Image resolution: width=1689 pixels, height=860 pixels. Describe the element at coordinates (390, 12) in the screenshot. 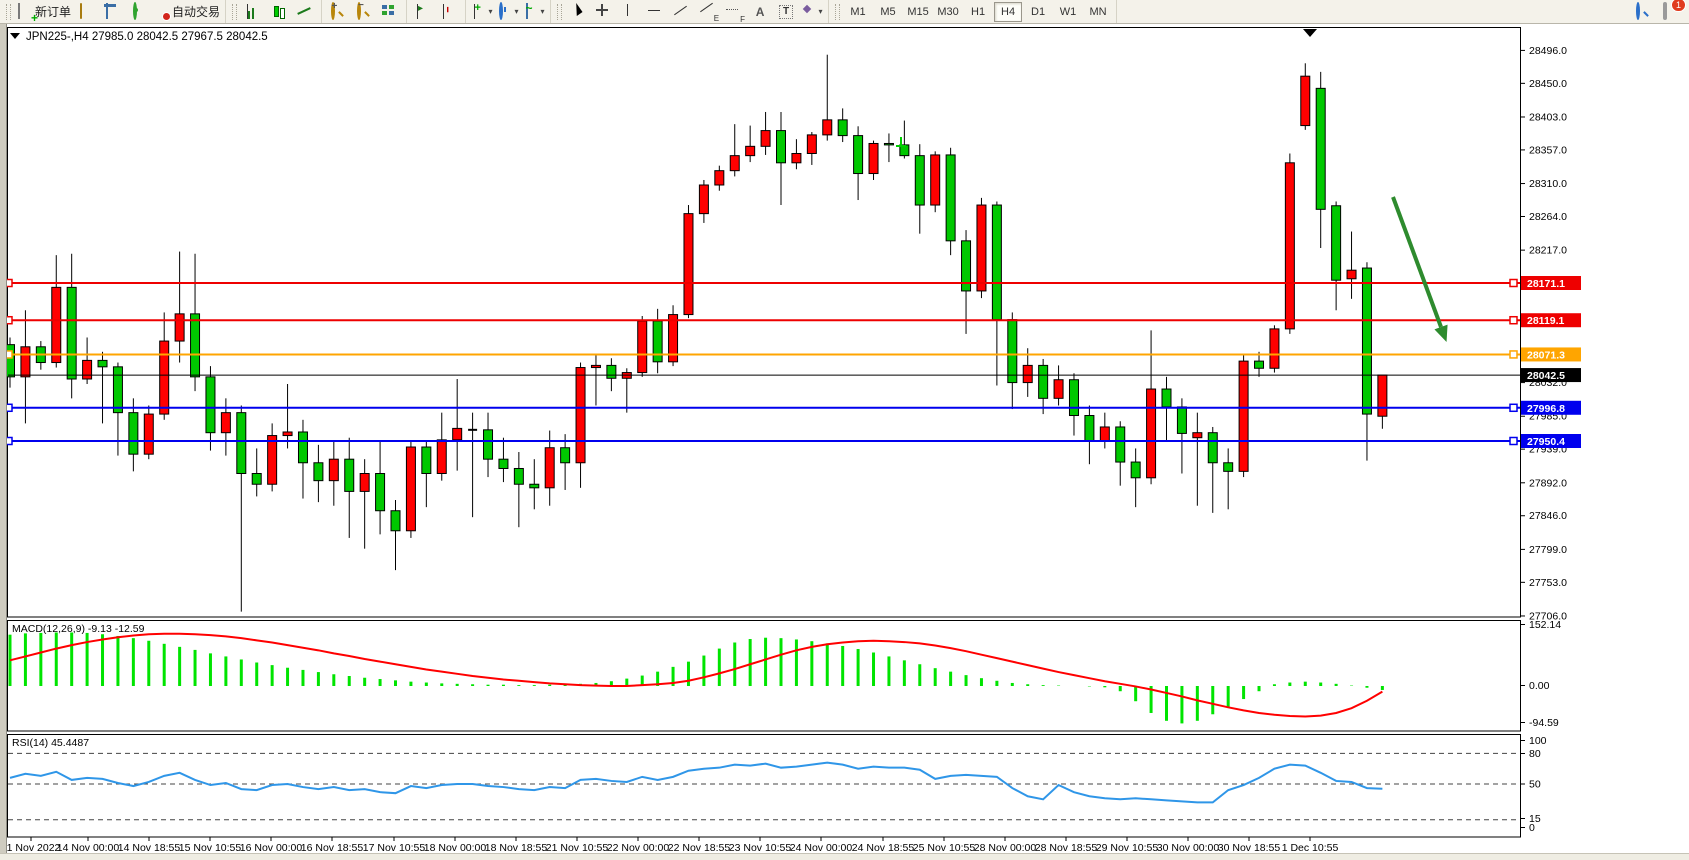

I see `tile-windows-button` at that location.